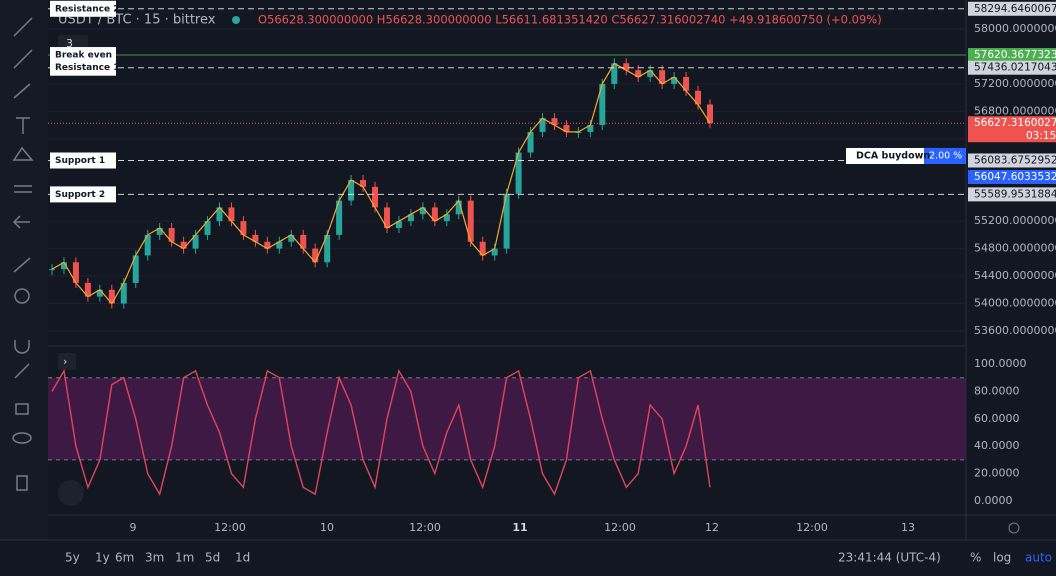  I want to click on time-label: 10, so click(327, 527).